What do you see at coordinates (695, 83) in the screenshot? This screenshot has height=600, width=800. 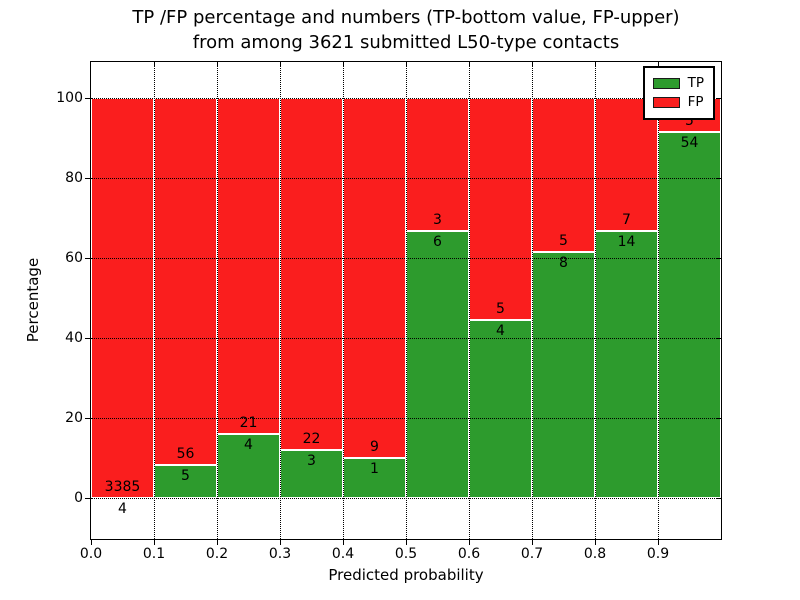 I see `legend-entry-tp: TP` at bounding box center [695, 83].